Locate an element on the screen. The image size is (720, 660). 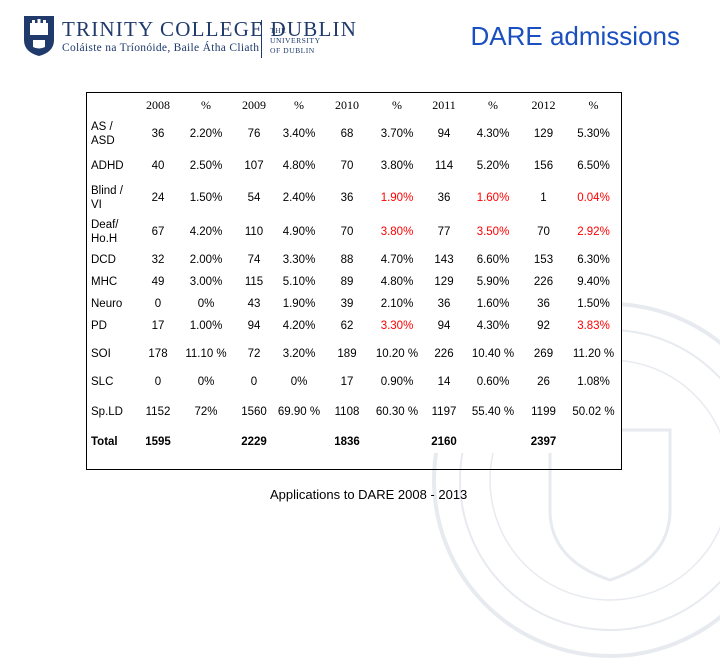
table-cell: 1.00% is located at coordinates (206, 326).